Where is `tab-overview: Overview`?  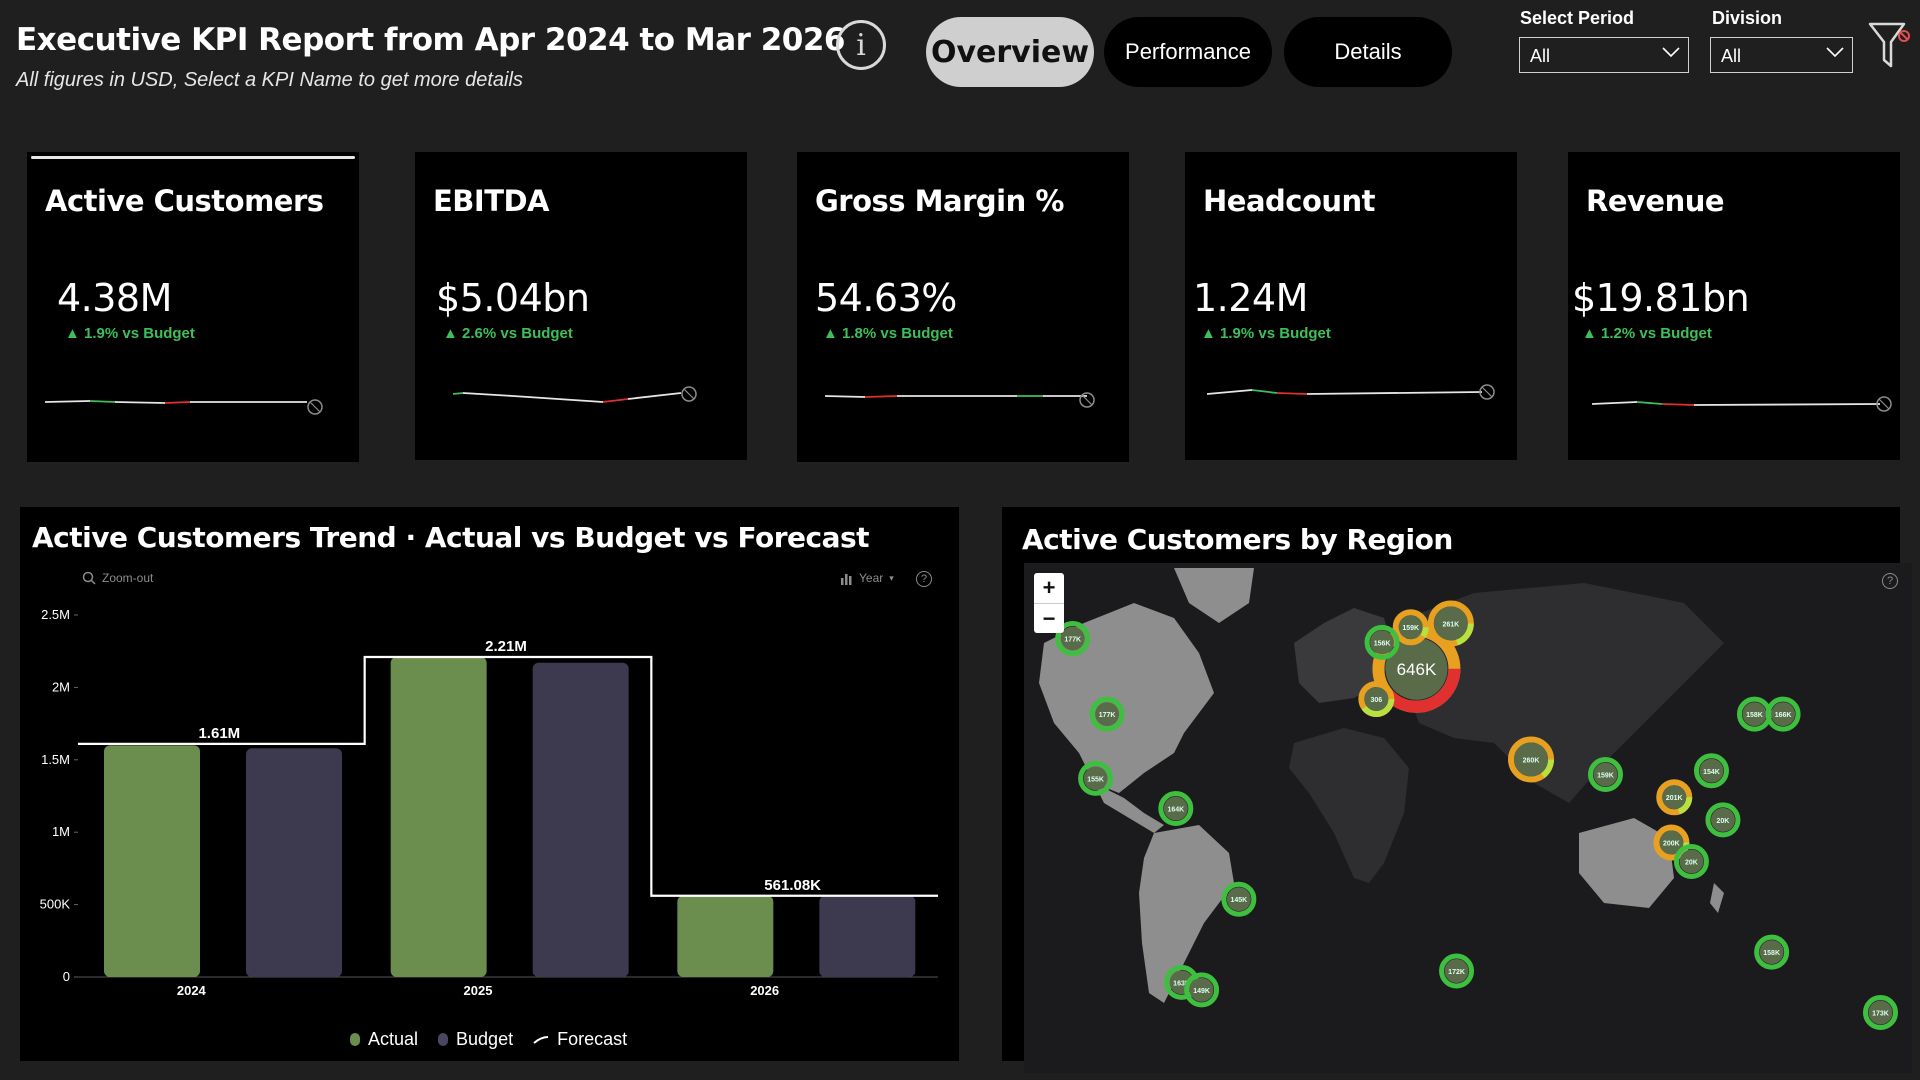
tab-overview: Overview is located at coordinates (1010, 52).